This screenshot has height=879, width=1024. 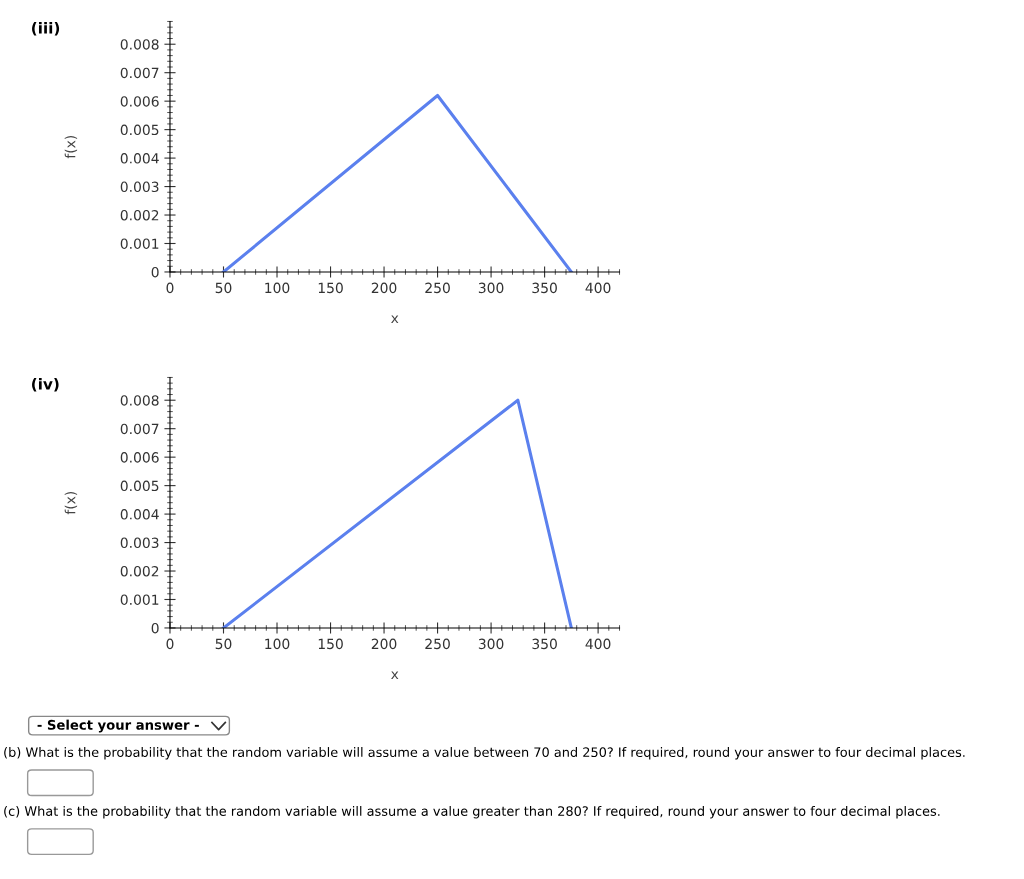 I want to click on text: (iv), so click(x=45, y=384).